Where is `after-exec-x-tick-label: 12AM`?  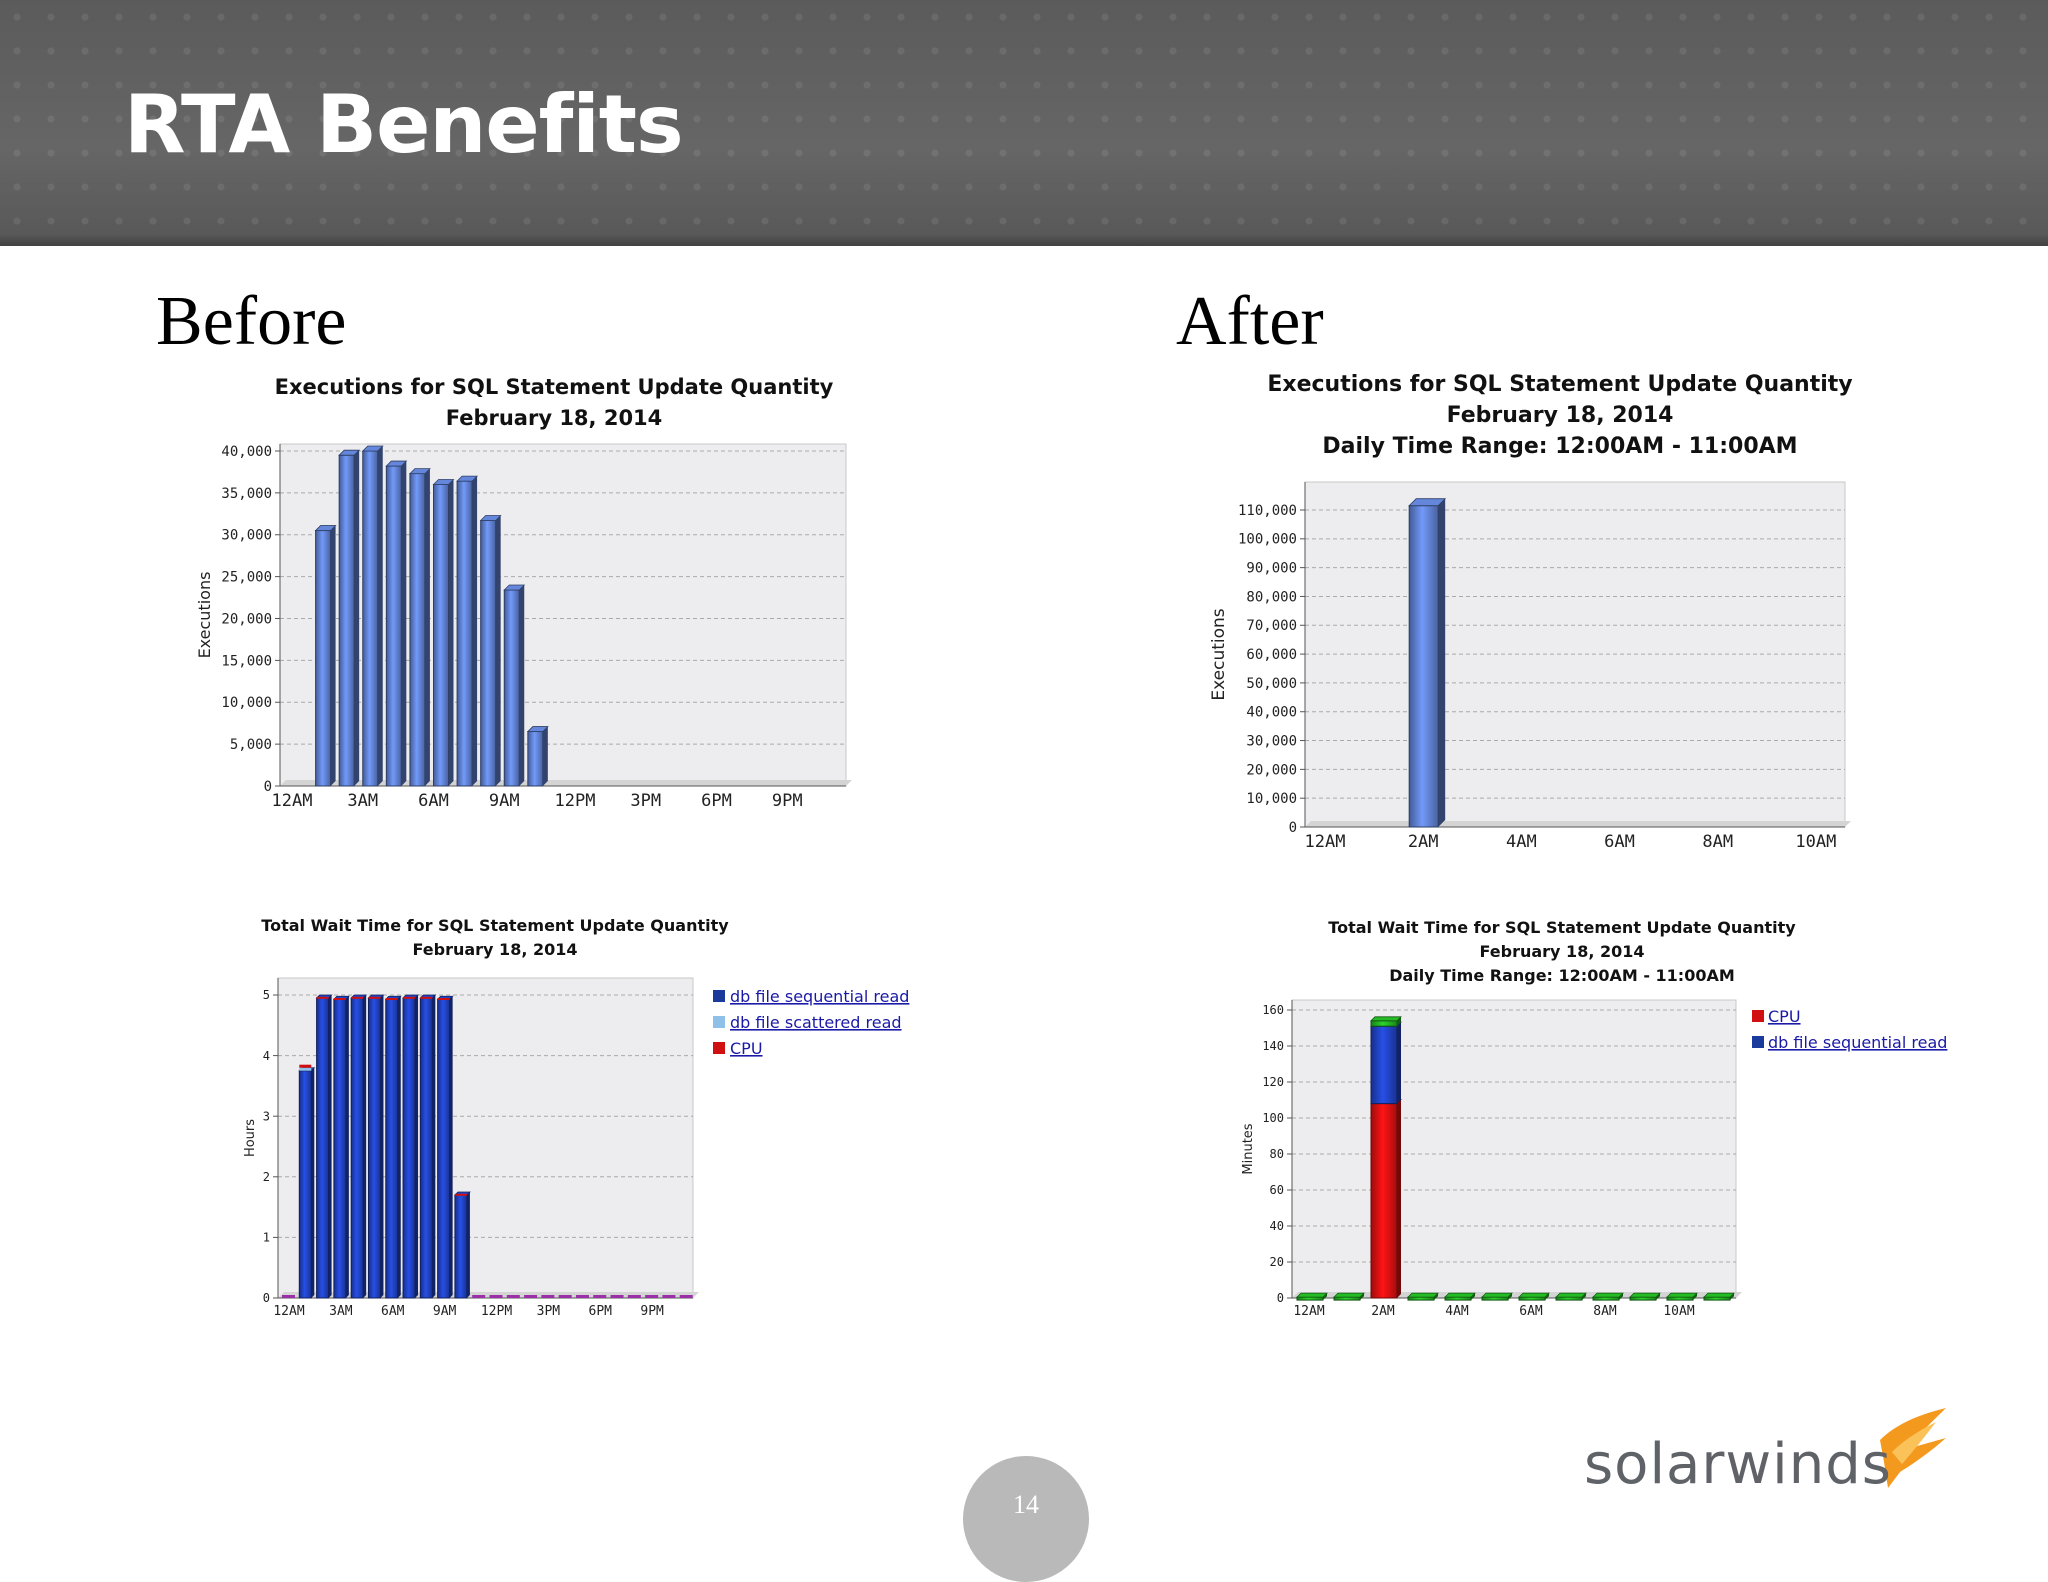 after-exec-x-tick-label: 12AM is located at coordinates (1325, 842).